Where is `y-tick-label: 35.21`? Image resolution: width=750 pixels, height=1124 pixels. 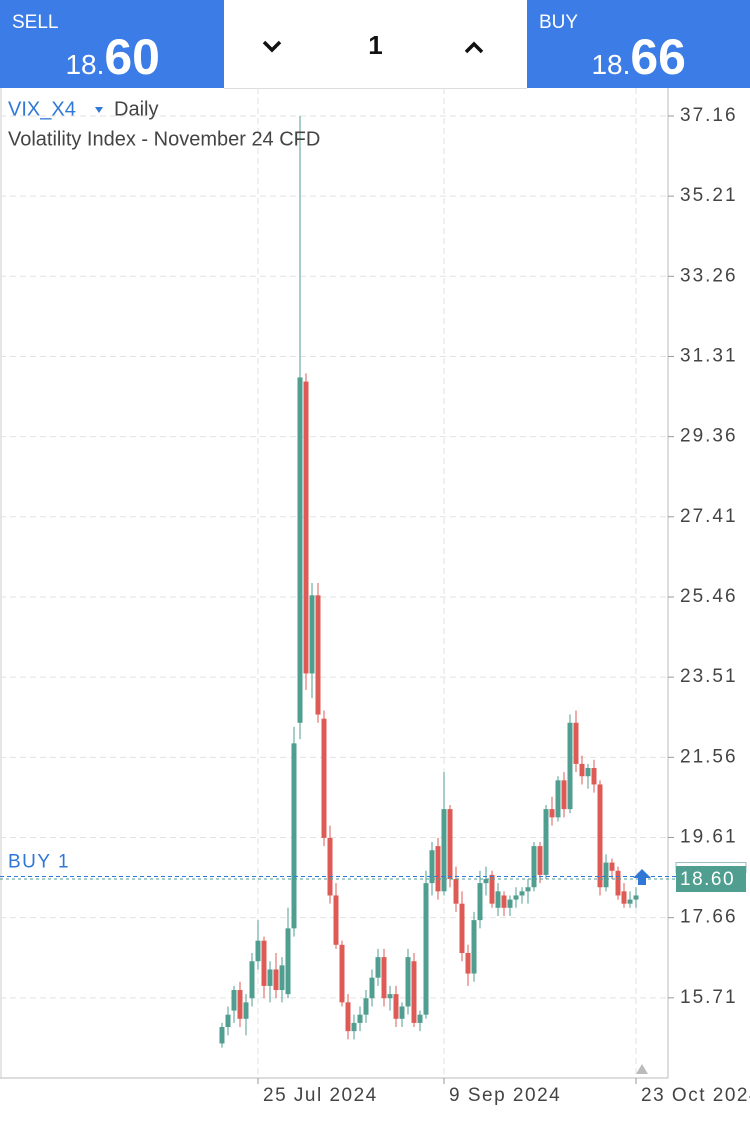
y-tick-label: 35.21 is located at coordinates (709, 195).